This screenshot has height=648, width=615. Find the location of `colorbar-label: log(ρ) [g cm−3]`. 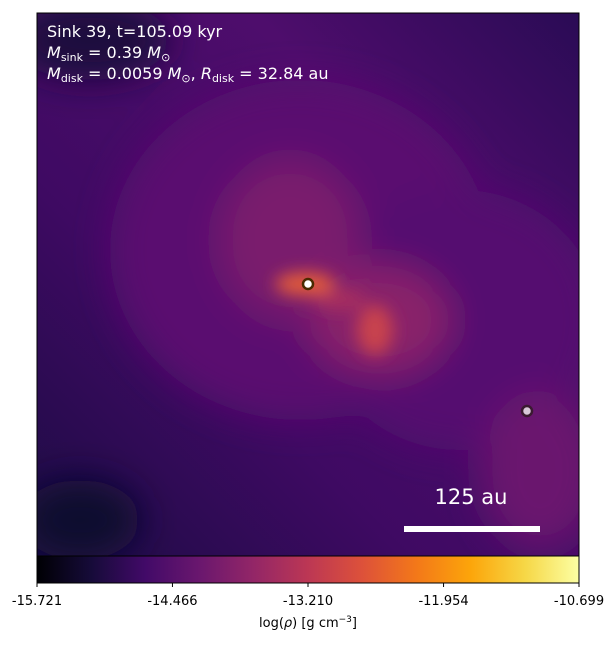

colorbar-label: log(ρ) [g cm−3] is located at coordinates (308, 623).